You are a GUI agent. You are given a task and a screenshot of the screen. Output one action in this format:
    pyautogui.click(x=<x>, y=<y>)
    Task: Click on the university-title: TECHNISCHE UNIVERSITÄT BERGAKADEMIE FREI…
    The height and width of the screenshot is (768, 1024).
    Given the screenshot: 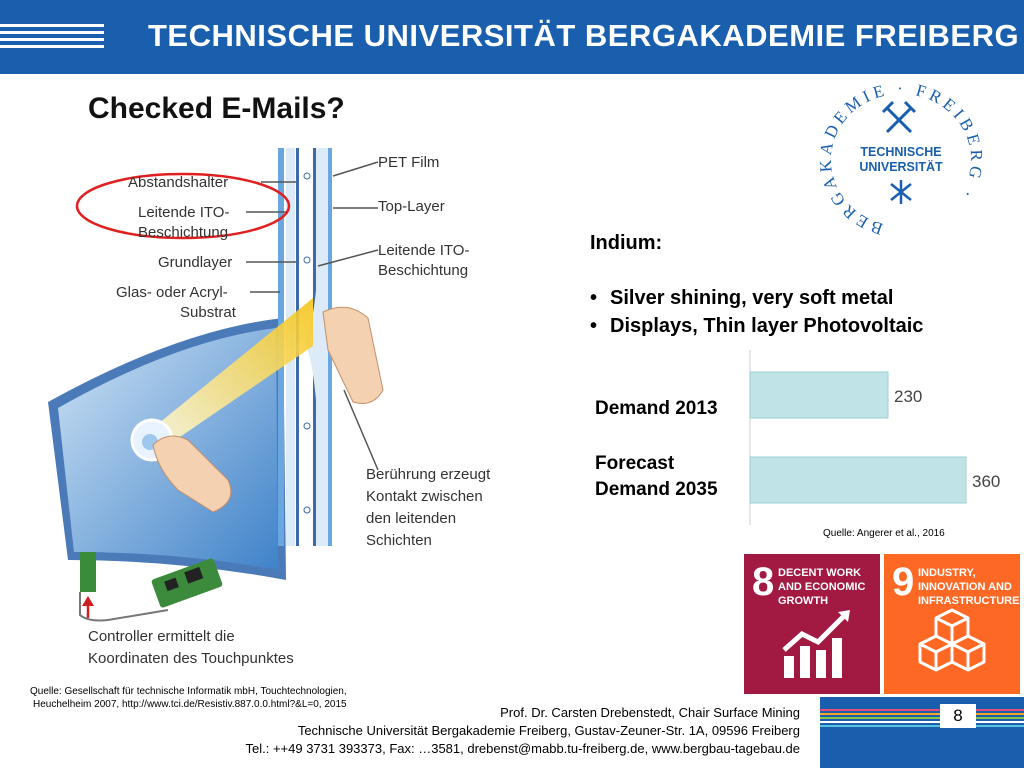 What is the action you would take?
    pyautogui.click(x=584, y=35)
    